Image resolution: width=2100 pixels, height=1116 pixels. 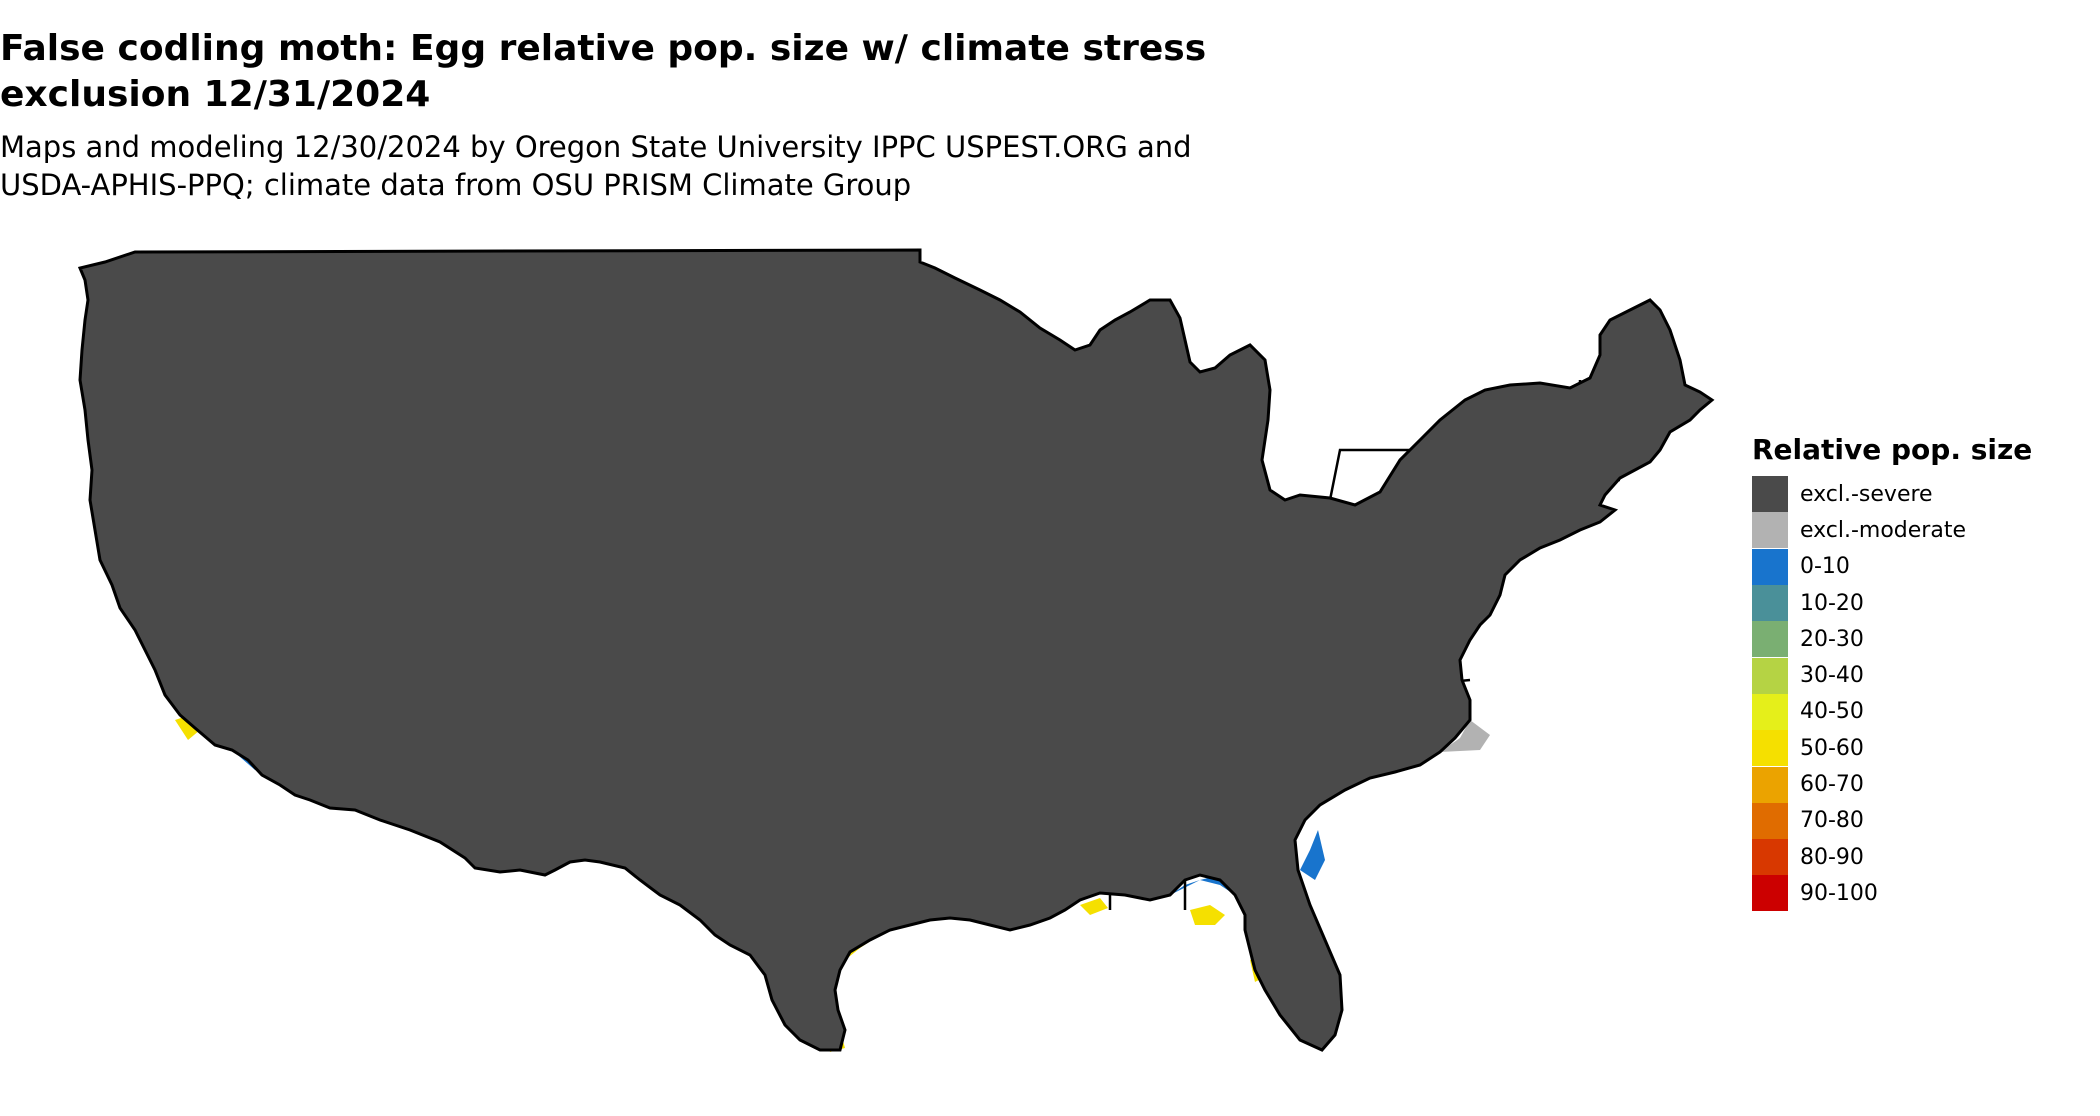 I want to click on title-line-2: exclusion 12/31/2024, so click(x=215, y=94).